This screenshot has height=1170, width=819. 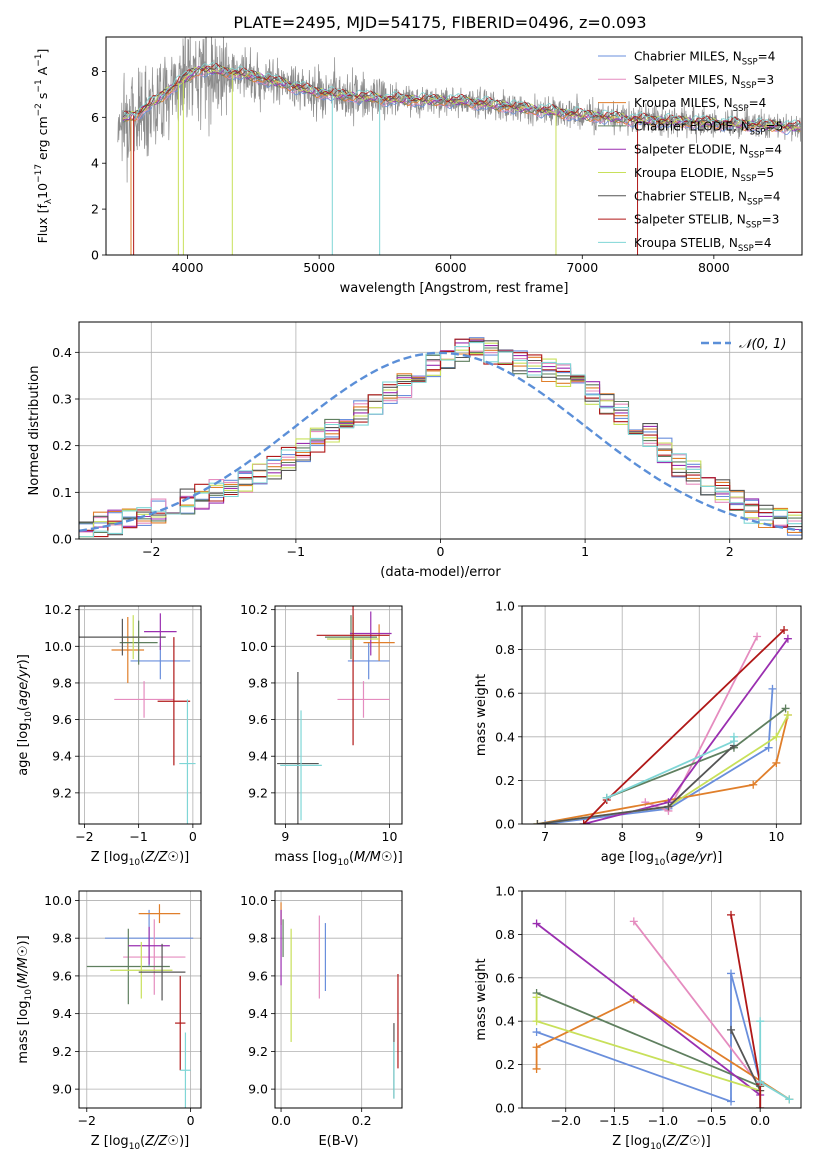 I want to click on x-tick-label: 8000, so click(x=714, y=267).